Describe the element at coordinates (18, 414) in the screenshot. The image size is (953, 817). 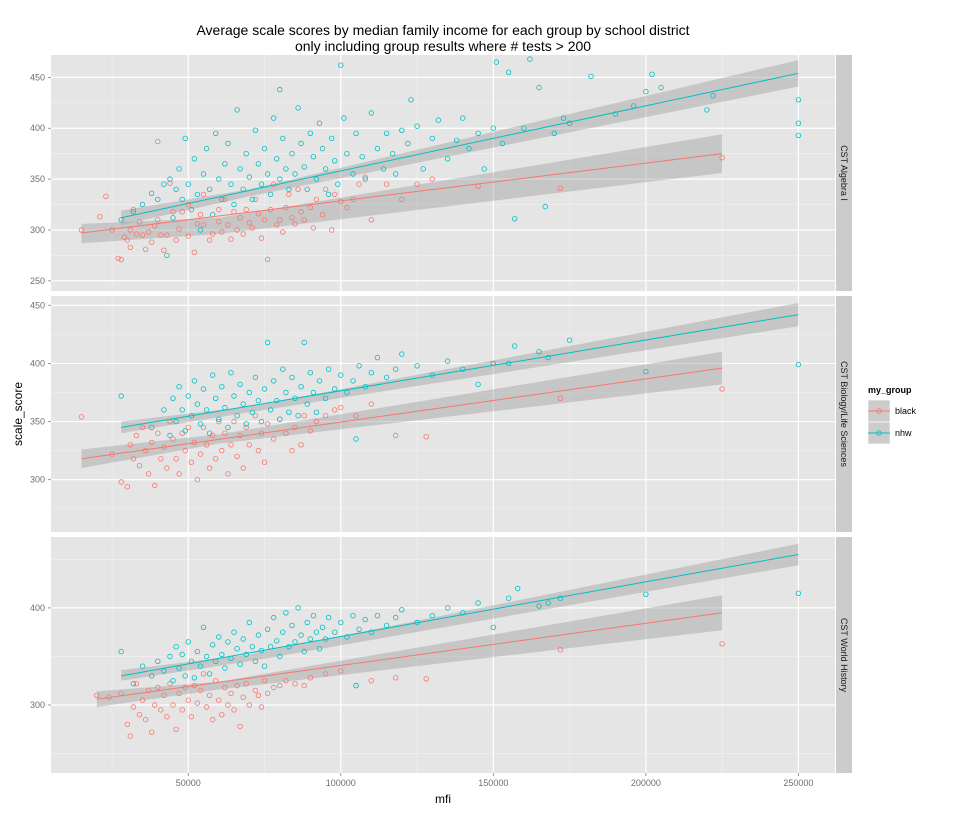
I see `y-axis-title: scale_score` at that location.